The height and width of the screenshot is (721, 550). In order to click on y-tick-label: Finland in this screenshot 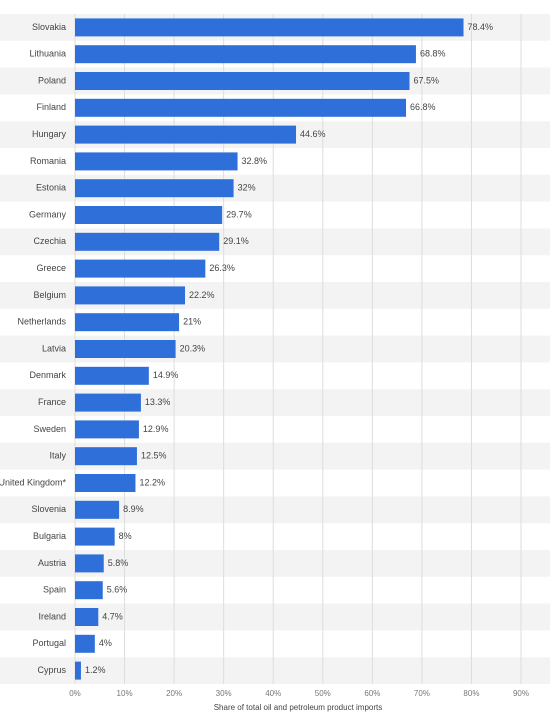, I will do `click(51, 107)`.